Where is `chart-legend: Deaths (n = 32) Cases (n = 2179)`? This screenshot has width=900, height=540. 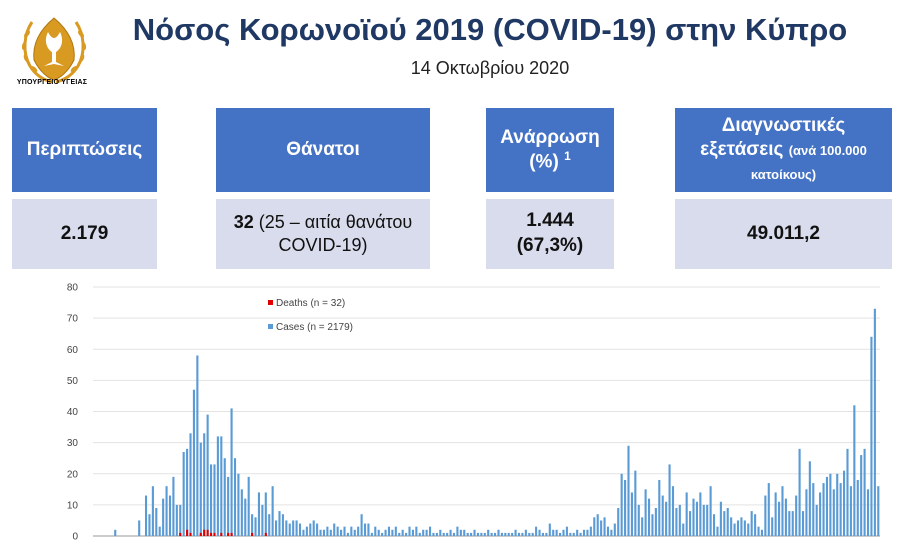
chart-legend: Deaths (n = 32) Cases (n = 2179) is located at coordinates (310, 315).